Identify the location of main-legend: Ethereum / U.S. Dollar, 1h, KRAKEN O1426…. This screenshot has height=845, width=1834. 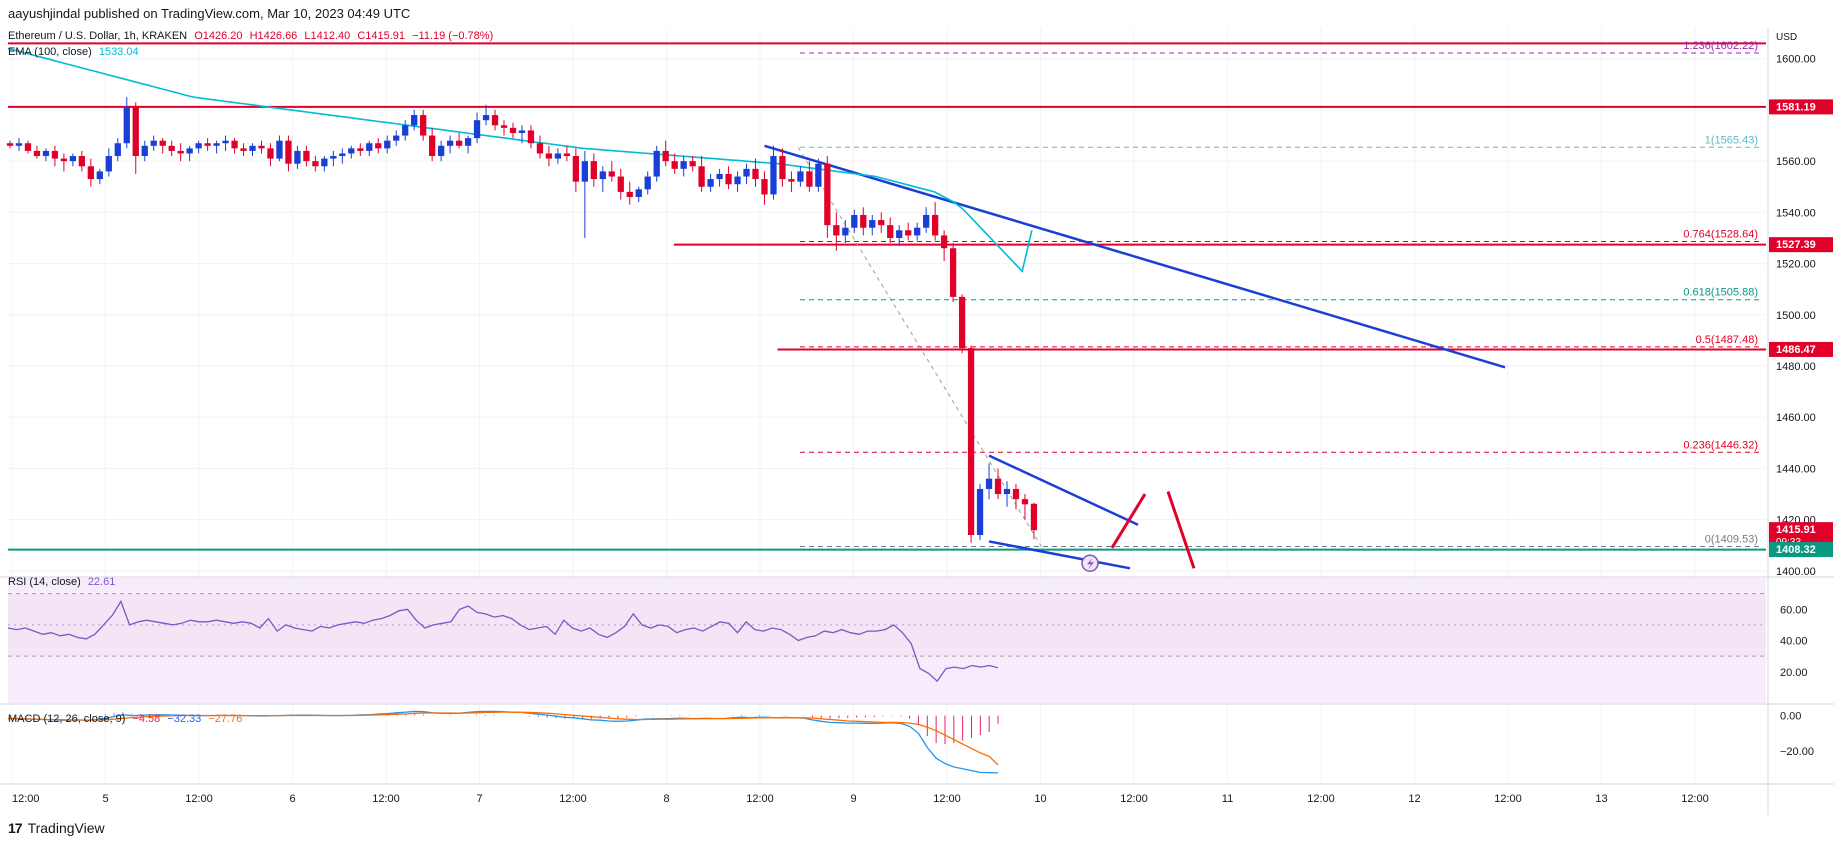
(252, 36).